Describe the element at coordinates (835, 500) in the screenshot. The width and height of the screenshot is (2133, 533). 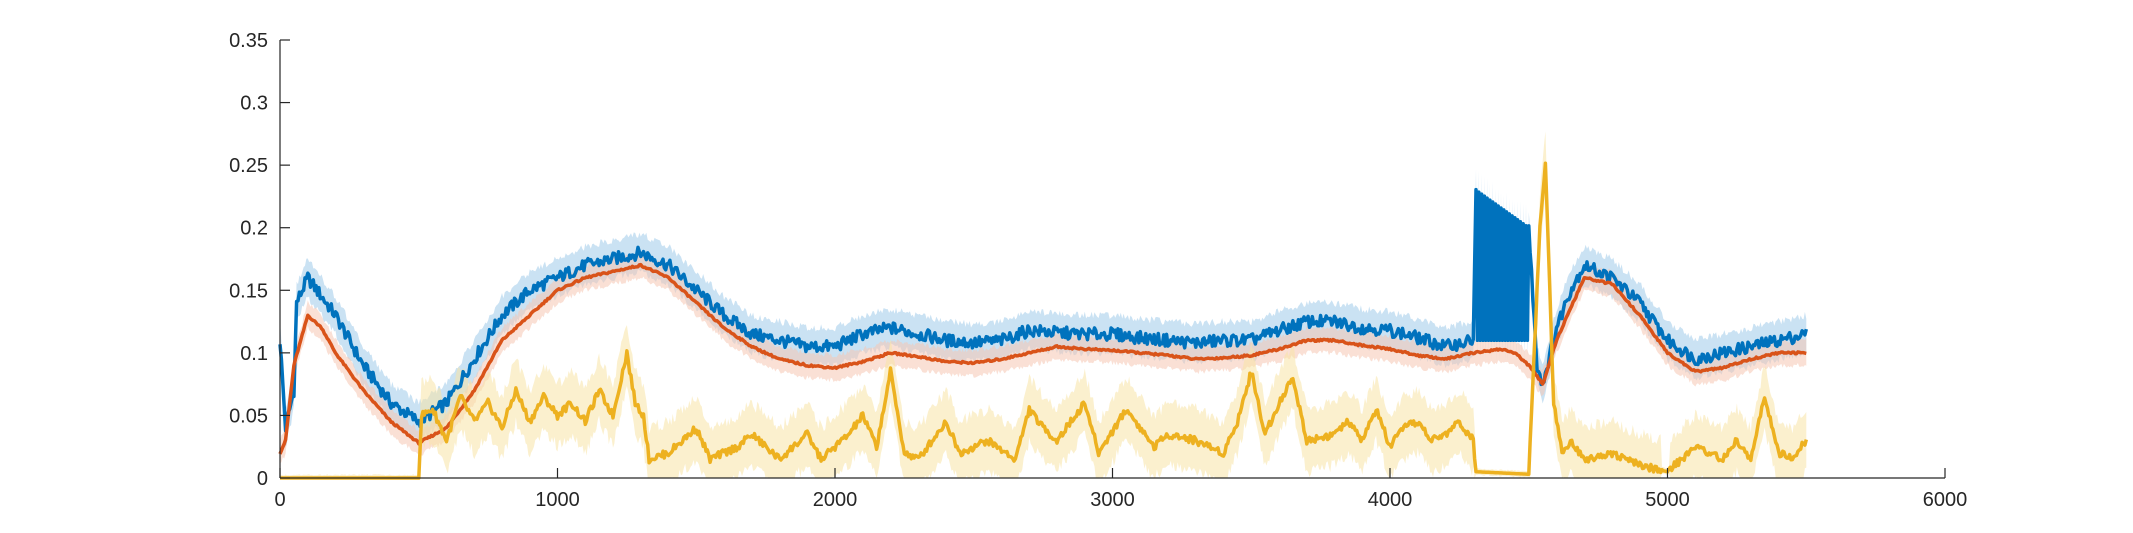
I see `x-tick-label: 2000` at that location.